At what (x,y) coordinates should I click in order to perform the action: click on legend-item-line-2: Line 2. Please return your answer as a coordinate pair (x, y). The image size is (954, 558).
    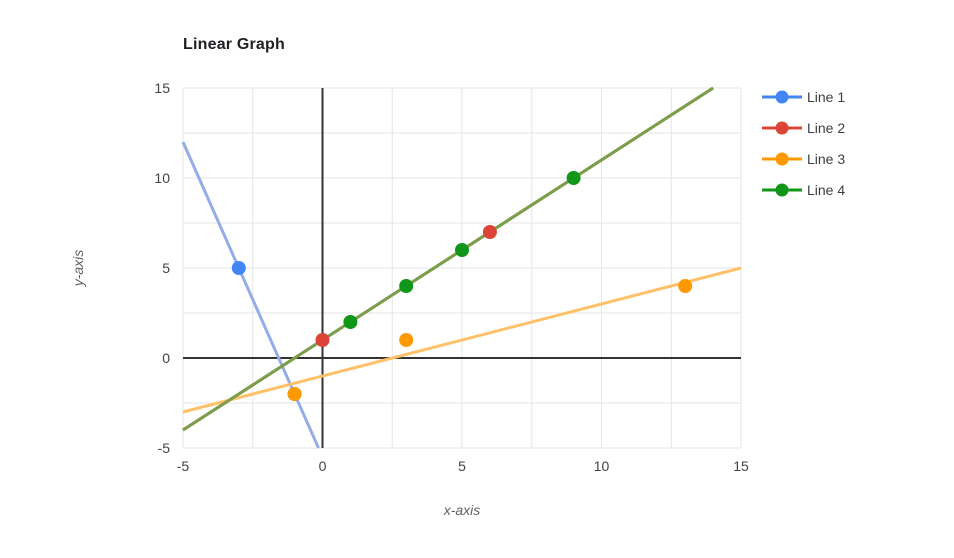
    Looking at the image, I should click on (803, 128).